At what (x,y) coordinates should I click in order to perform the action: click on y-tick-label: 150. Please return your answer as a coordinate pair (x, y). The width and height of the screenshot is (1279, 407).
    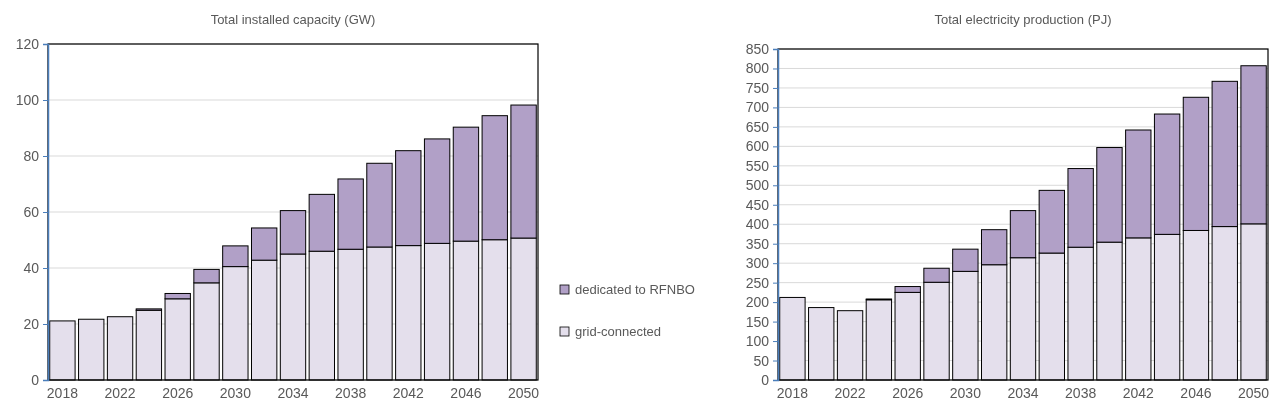
    Looking at the image, I should click on (757, 321).